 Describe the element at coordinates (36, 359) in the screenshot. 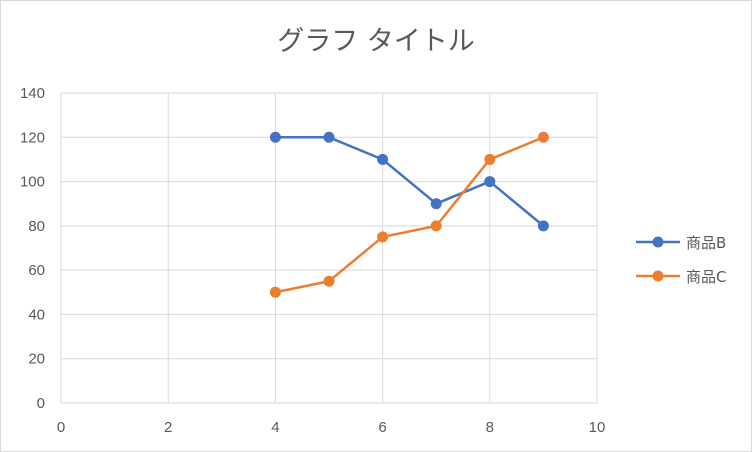

I see `y-tick-label-20: 20` at that location.